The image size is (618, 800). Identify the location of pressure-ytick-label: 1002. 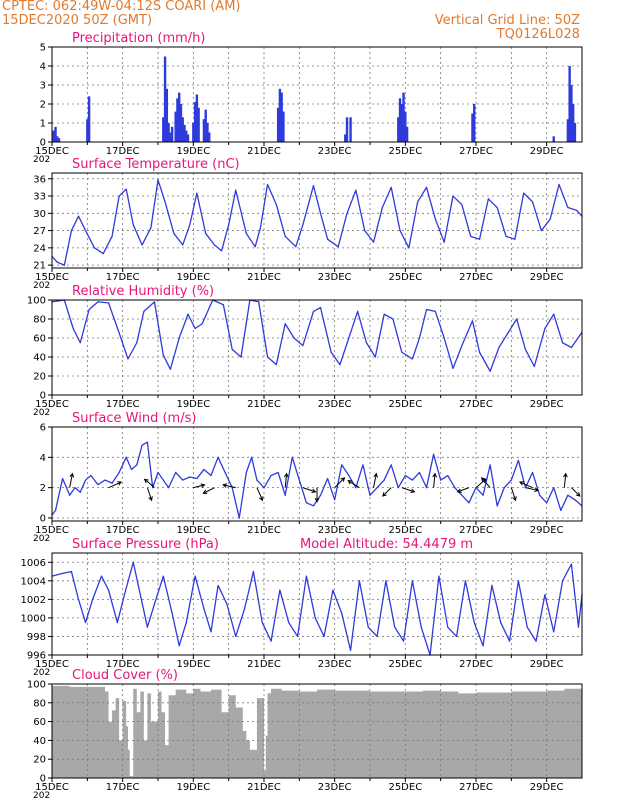
(33, 600).